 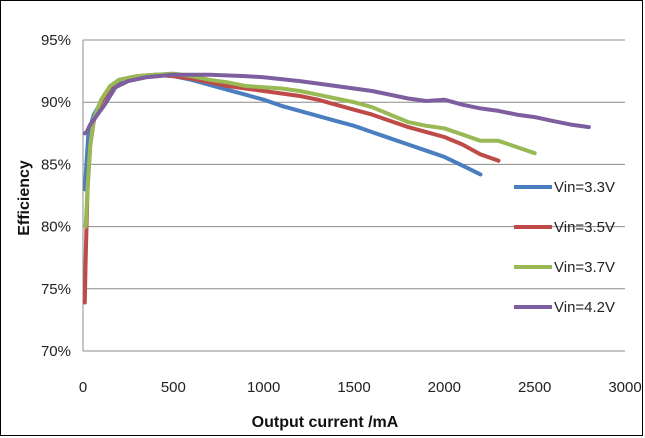 I want to click on x-tick-label: 2000, so click(x=444, y=387).